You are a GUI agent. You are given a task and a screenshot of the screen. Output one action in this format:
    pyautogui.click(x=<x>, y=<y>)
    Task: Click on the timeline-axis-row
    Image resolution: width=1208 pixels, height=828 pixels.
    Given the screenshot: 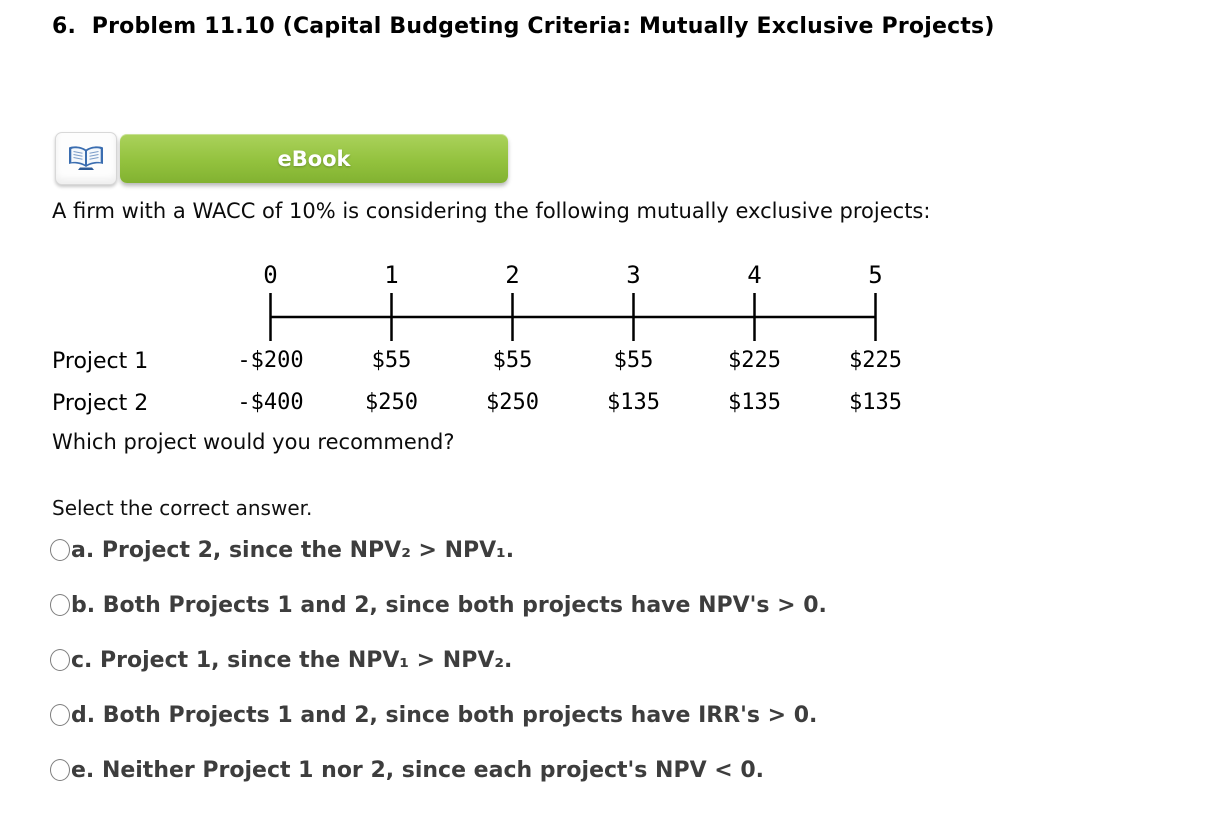 What is the action you would take?
    pyautogui.click(x=494, y=316)
    